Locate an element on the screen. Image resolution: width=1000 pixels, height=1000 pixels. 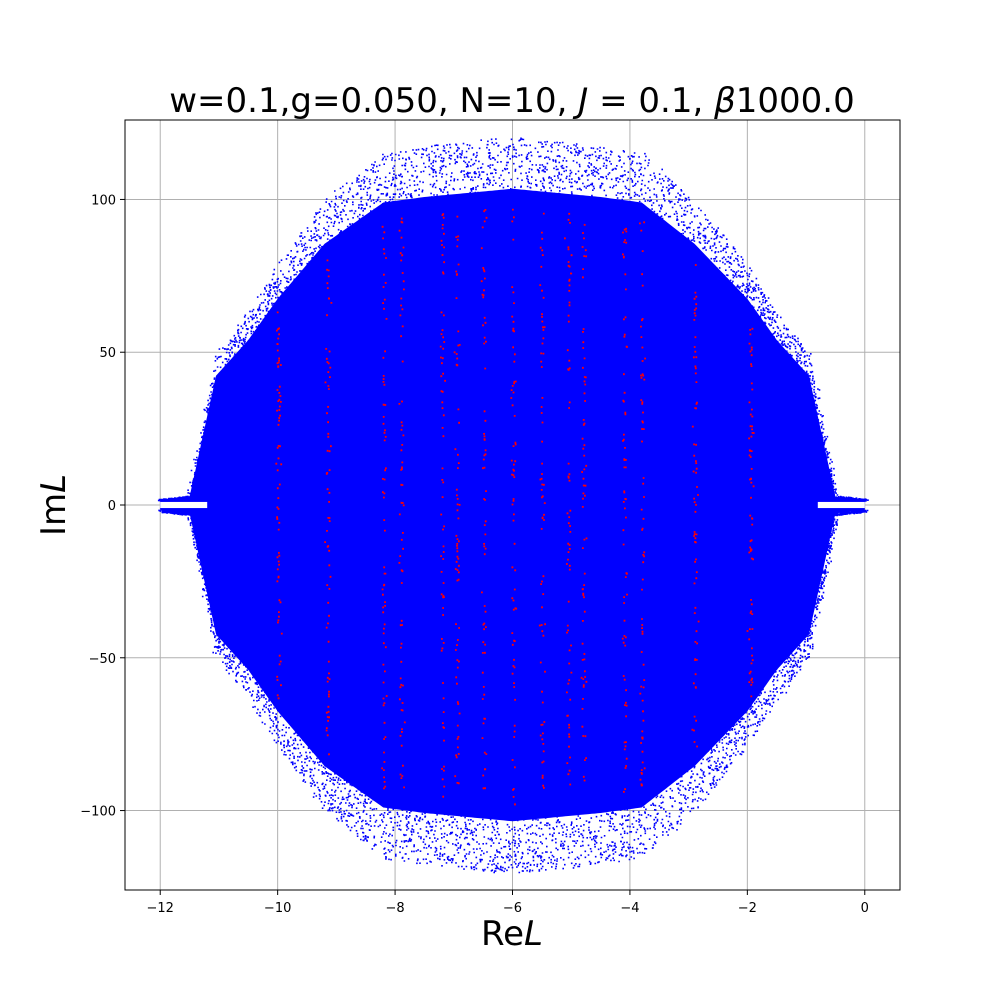
y-tick-label: 50 is located at coordinates (107, 353).